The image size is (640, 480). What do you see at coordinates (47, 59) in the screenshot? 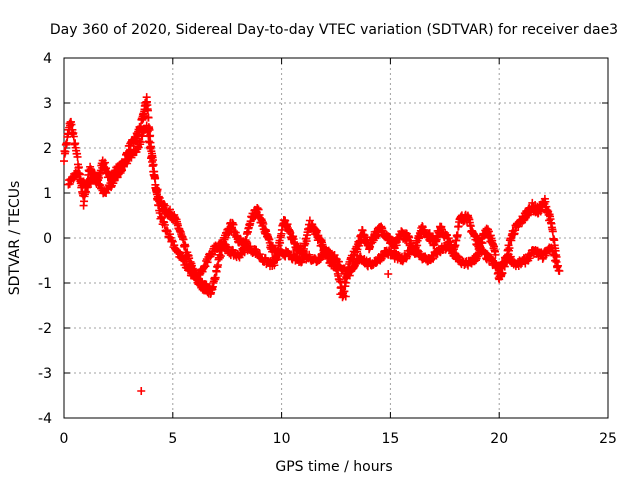
I see `y-tick-label: 4` at bounding box center [47, 59].